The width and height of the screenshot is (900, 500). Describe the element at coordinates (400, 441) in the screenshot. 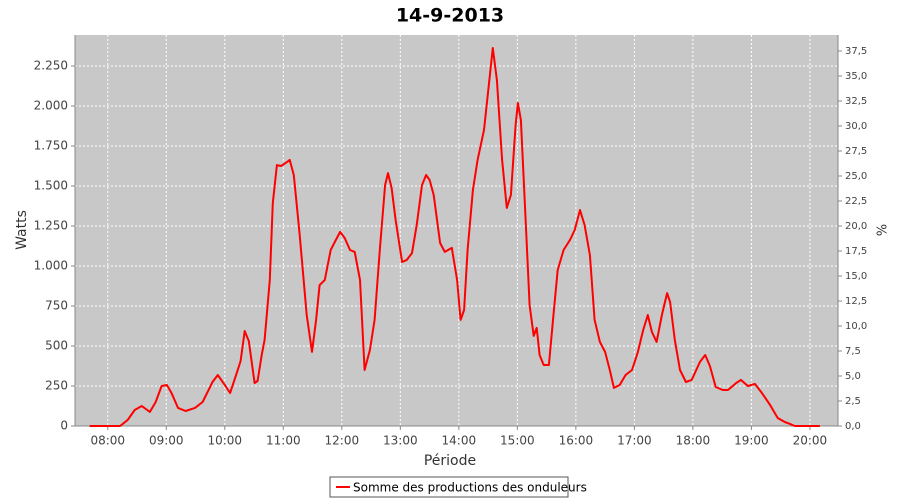

I see `x-tick-label: 13:00` at that location.